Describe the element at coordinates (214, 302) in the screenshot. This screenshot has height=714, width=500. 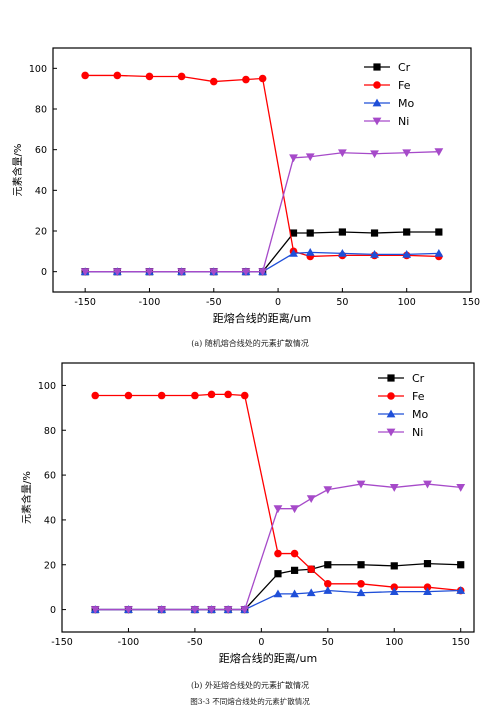
I see `chart-a-x-tick-label: -50` at that location.